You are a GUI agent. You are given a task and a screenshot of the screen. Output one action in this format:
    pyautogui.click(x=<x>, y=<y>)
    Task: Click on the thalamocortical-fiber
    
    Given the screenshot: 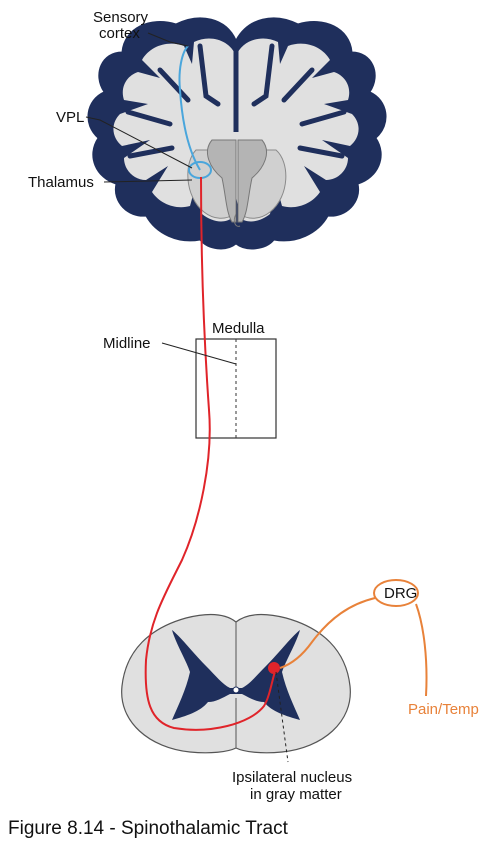 What is the action you would take?
    pyautogui.click(x=189, y=108)
    